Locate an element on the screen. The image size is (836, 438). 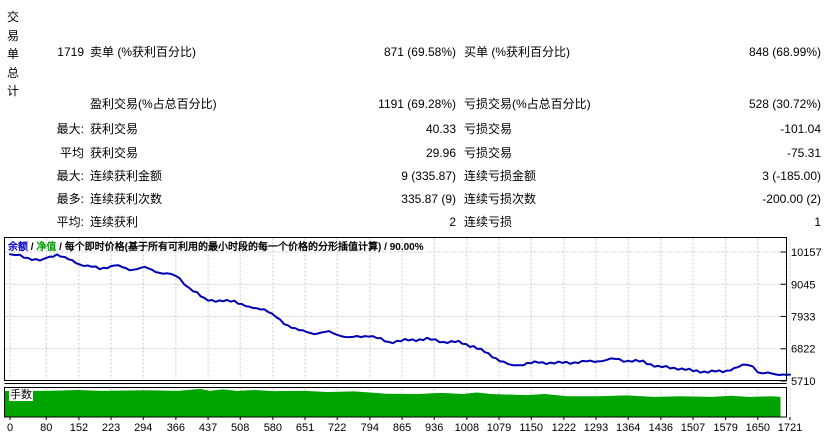
metric-value-right: 3 (-185.00) is located at coordinates (791, 176).